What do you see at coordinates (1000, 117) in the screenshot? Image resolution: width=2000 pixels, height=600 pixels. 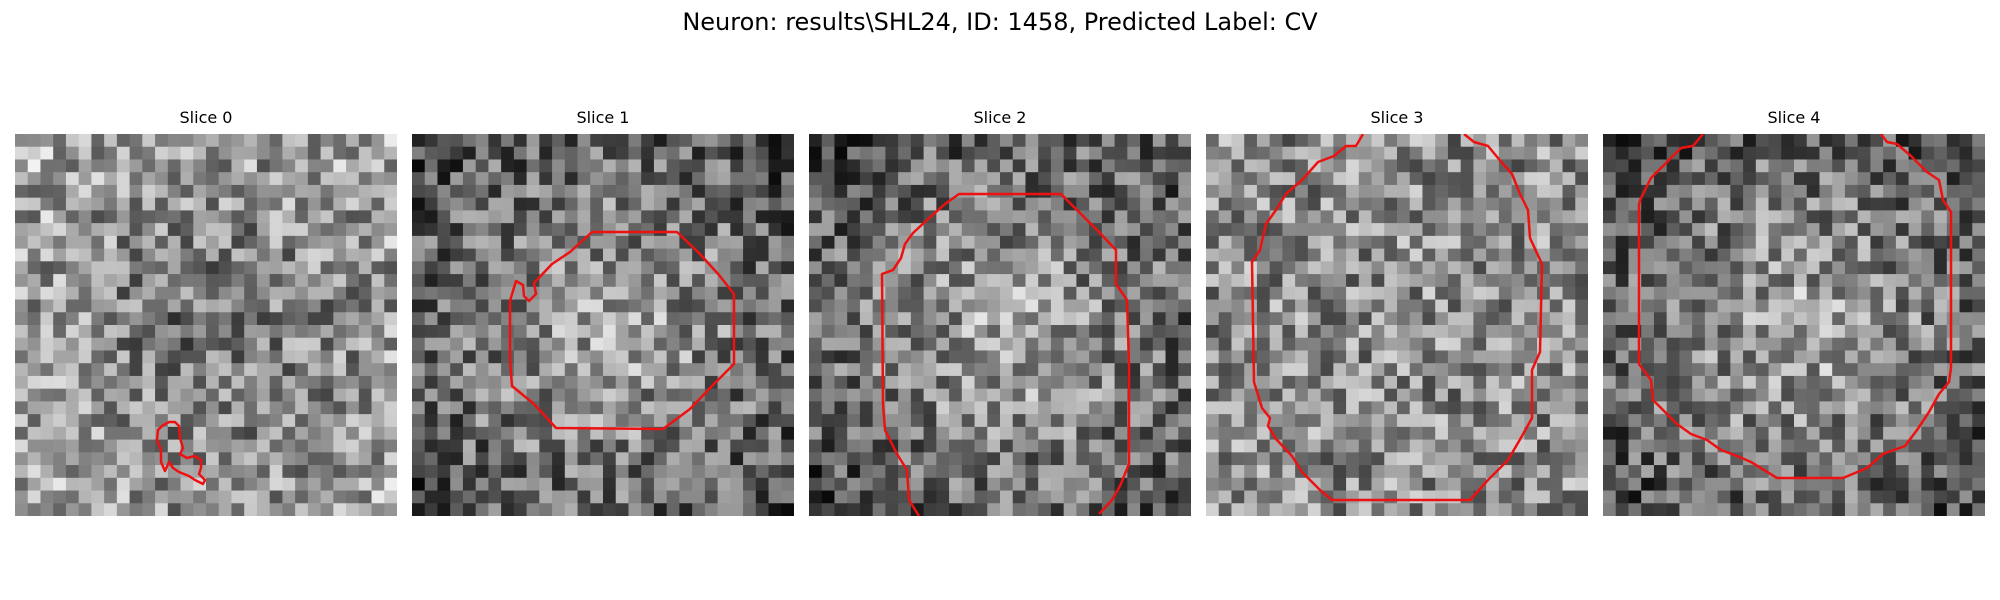 I see `slice-title: Slice 2` at bounding box center [1000, 117].